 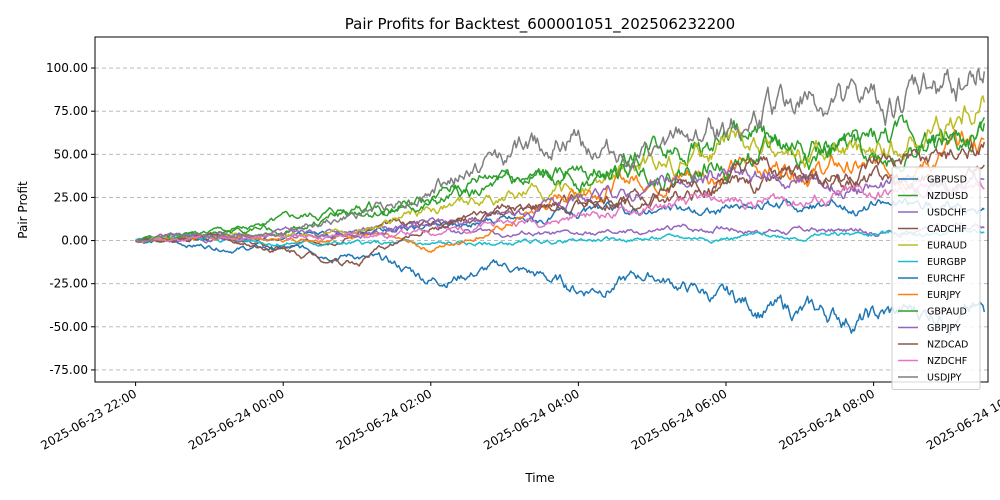 What do you see at coordinates (74, 241) in the screenshot?
I see `y-tick-label: 0.00` at bounding box center [74, 241].